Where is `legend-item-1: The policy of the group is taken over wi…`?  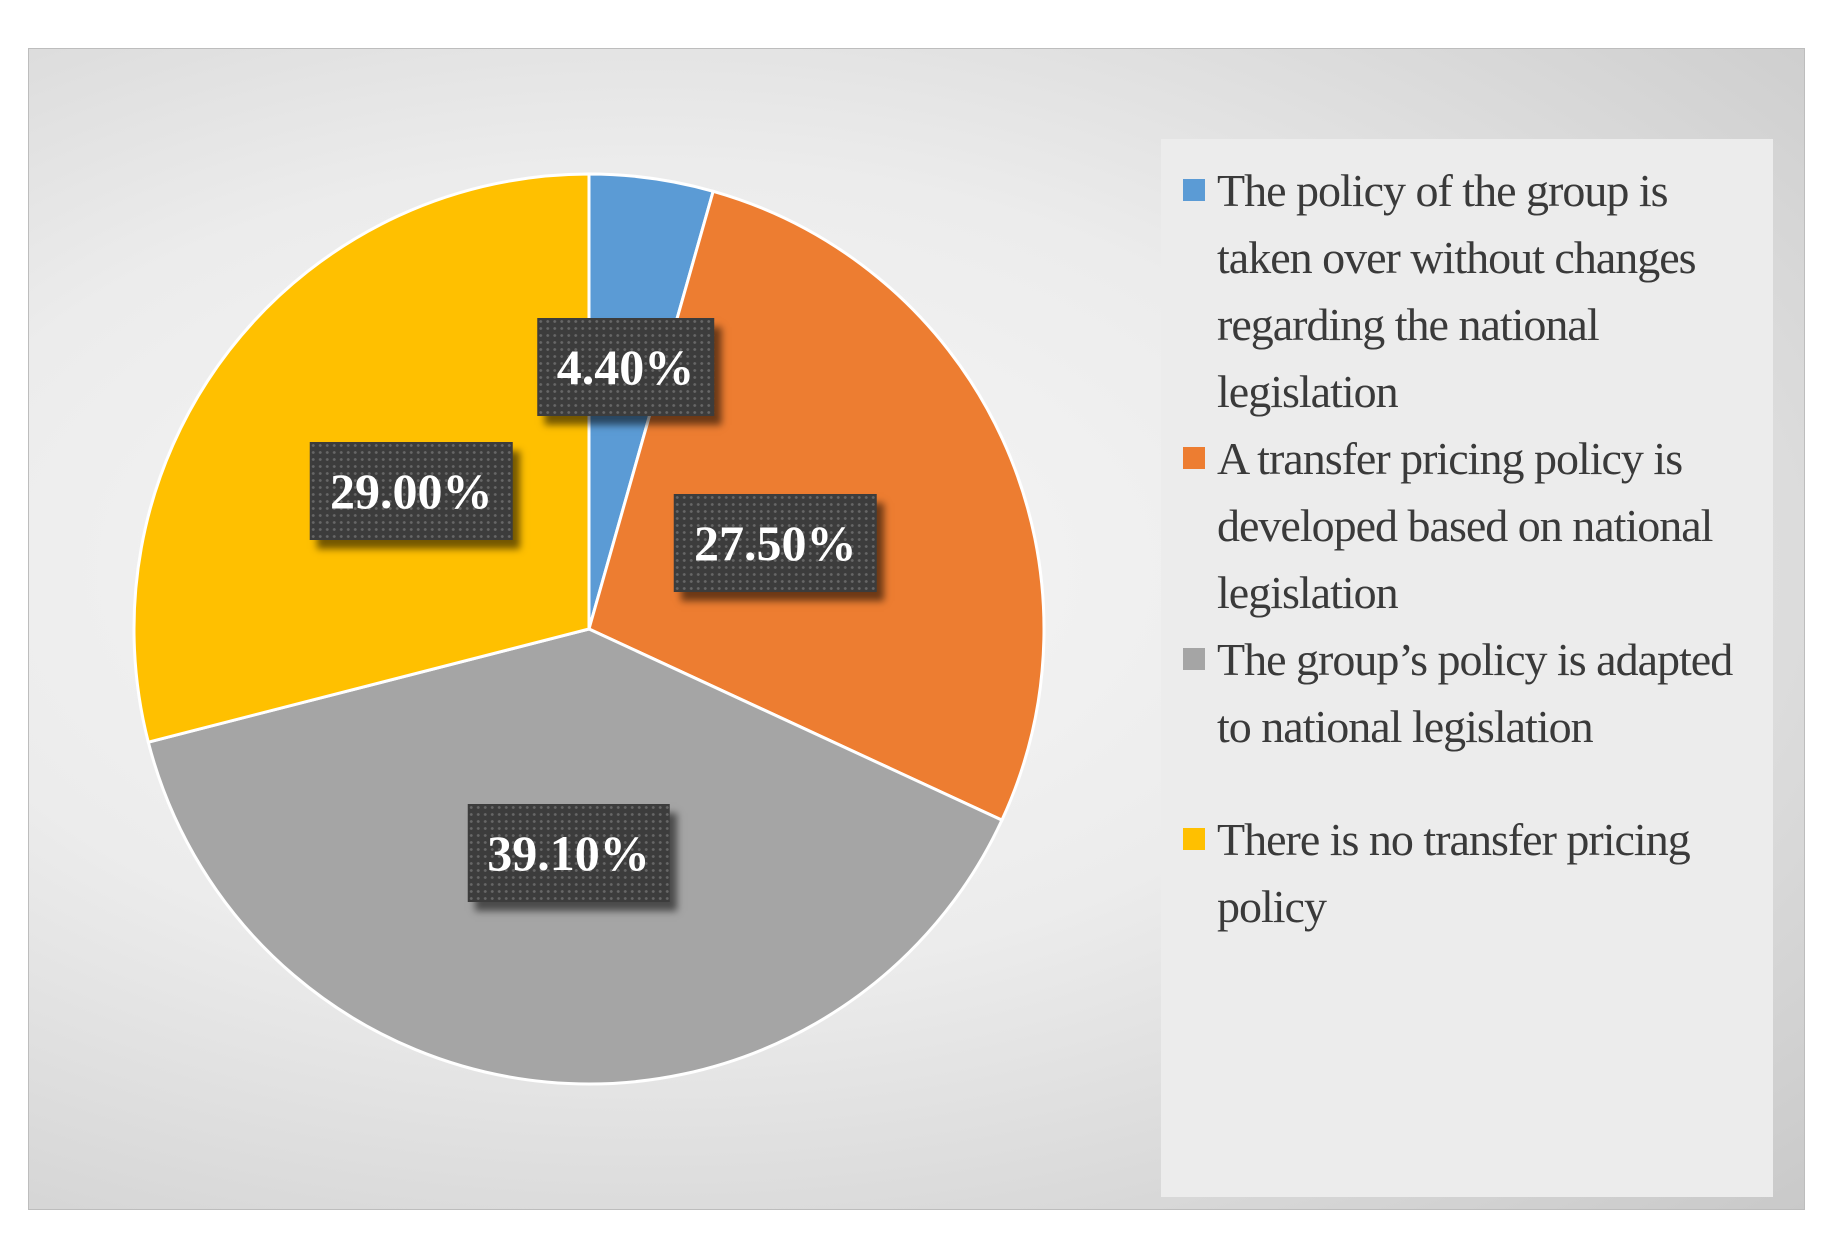 legend-item-1: The policy of the group is taken over wi… is located at coordinates (1468, 291).